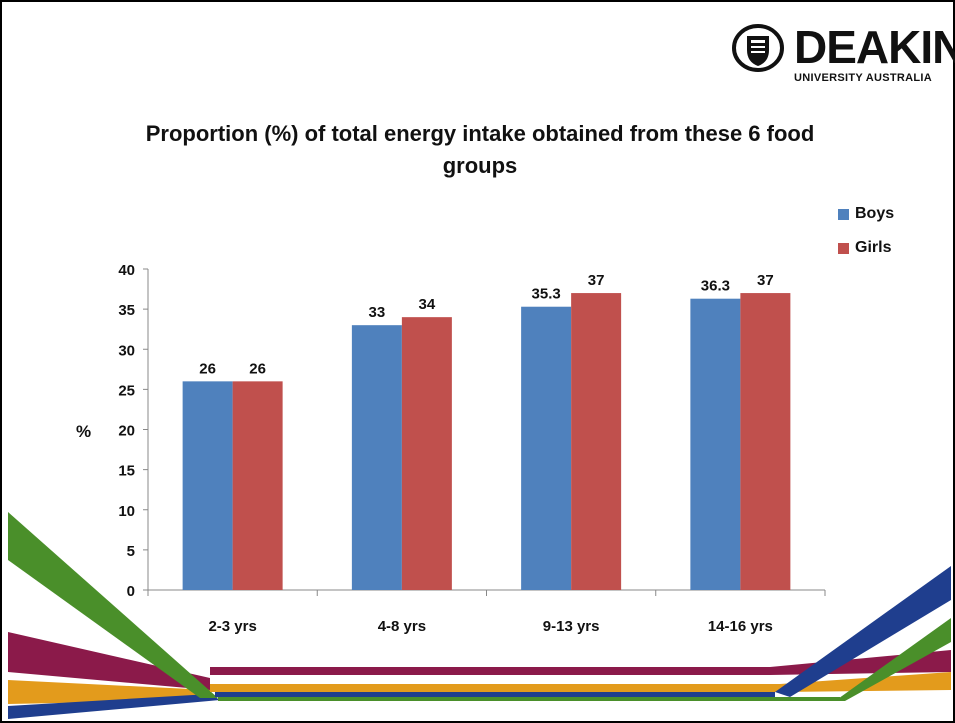  What do you see at coordinates (126, 350) in the screenshot?
I see `y-tick-label: 30` at bounding box center [126, 350].